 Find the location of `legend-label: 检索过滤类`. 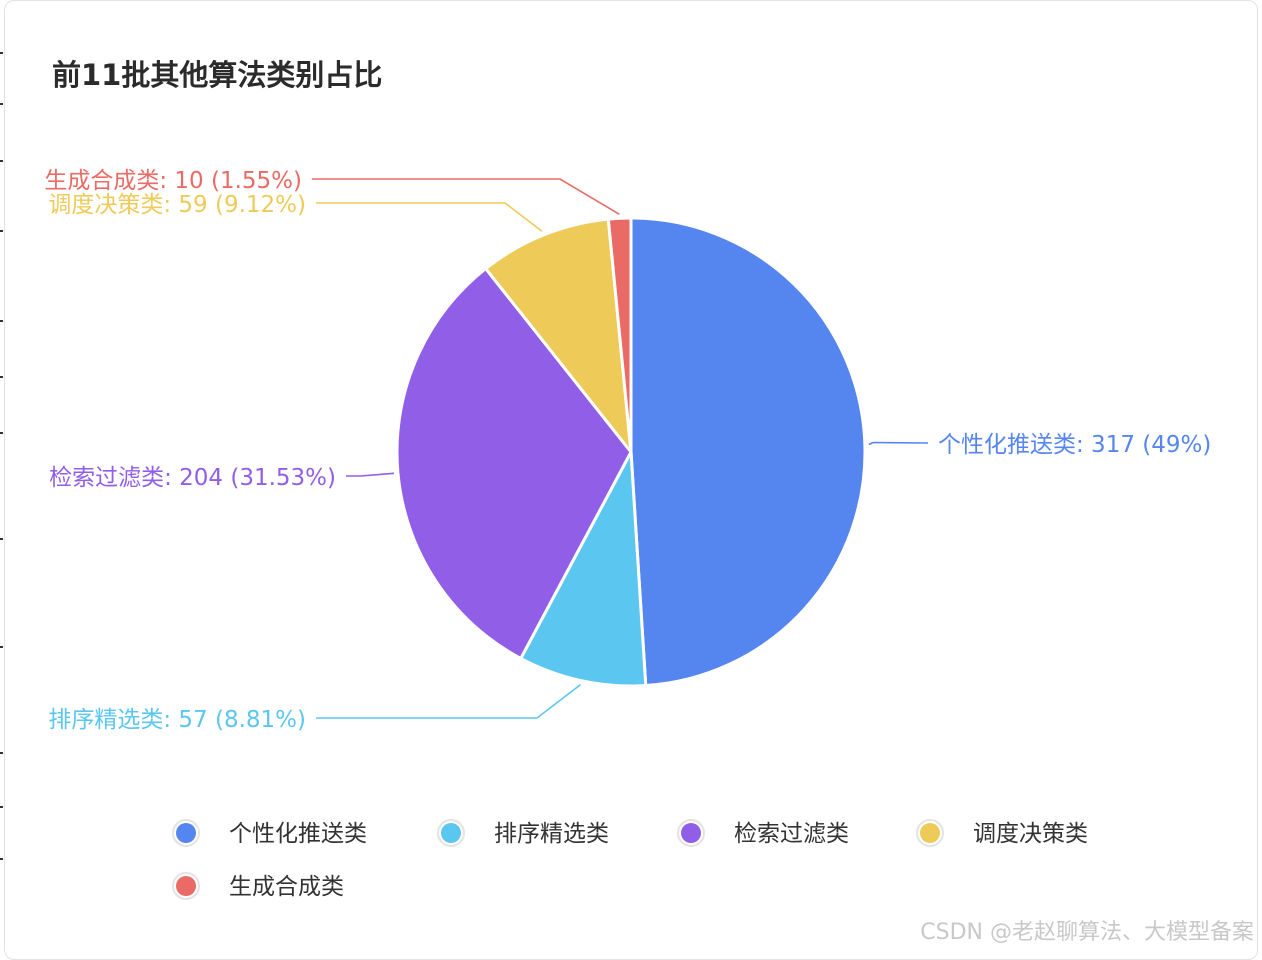

legend-label: 检索过滤类 is located at coordinates (791, 834).